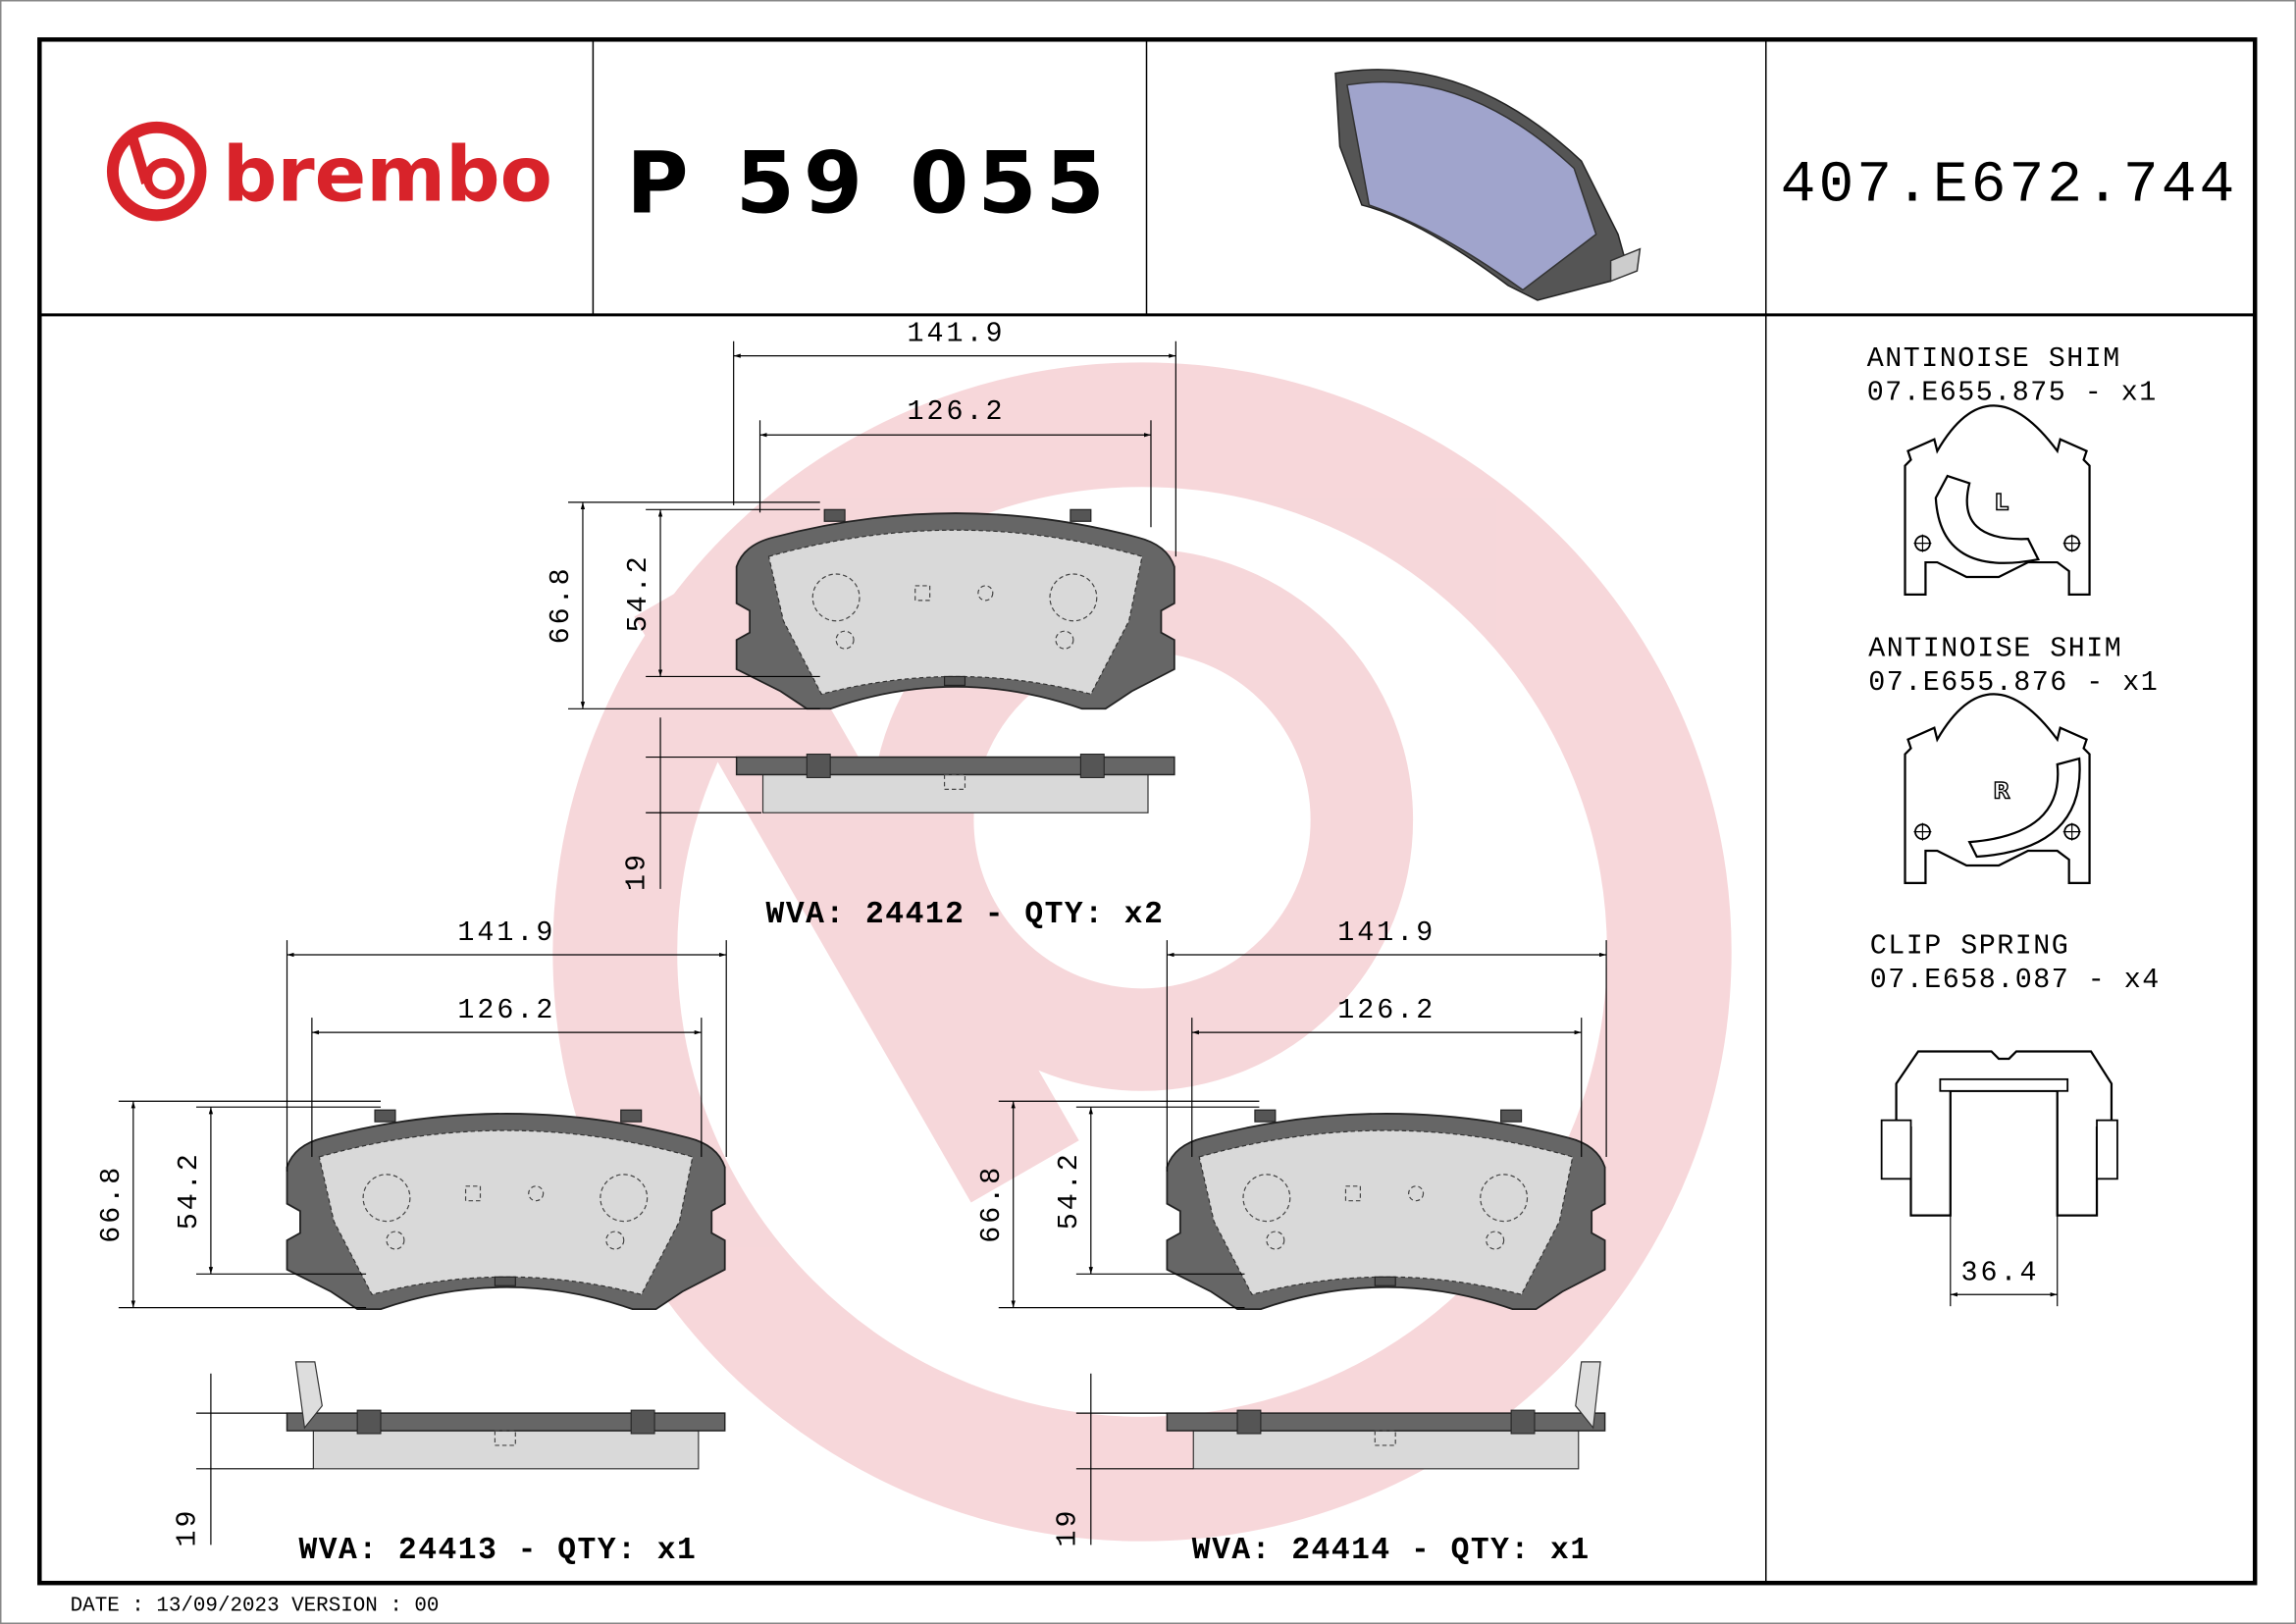  What do you see at coordinates (965, 915) in the screenshot?
I see `pad-caption: WVA: 24412 - QTY: x2` at bounding box center [965, 915].